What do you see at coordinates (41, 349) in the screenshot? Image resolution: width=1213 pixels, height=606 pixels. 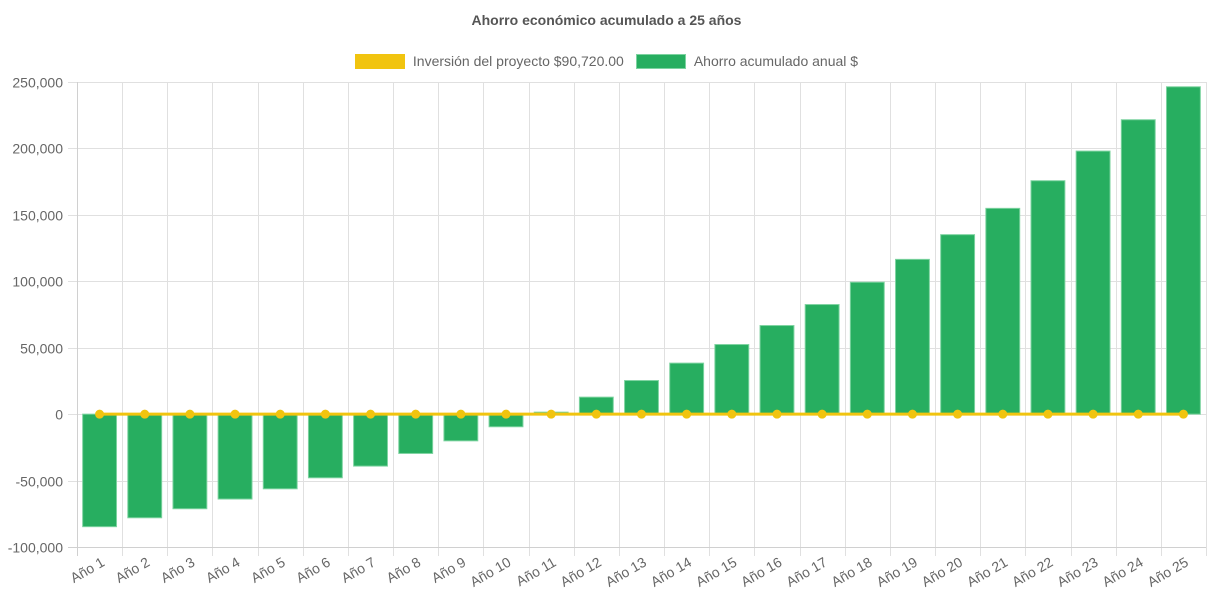 I see `y-tick-label: 50,000` at bounding box center [41, 349].